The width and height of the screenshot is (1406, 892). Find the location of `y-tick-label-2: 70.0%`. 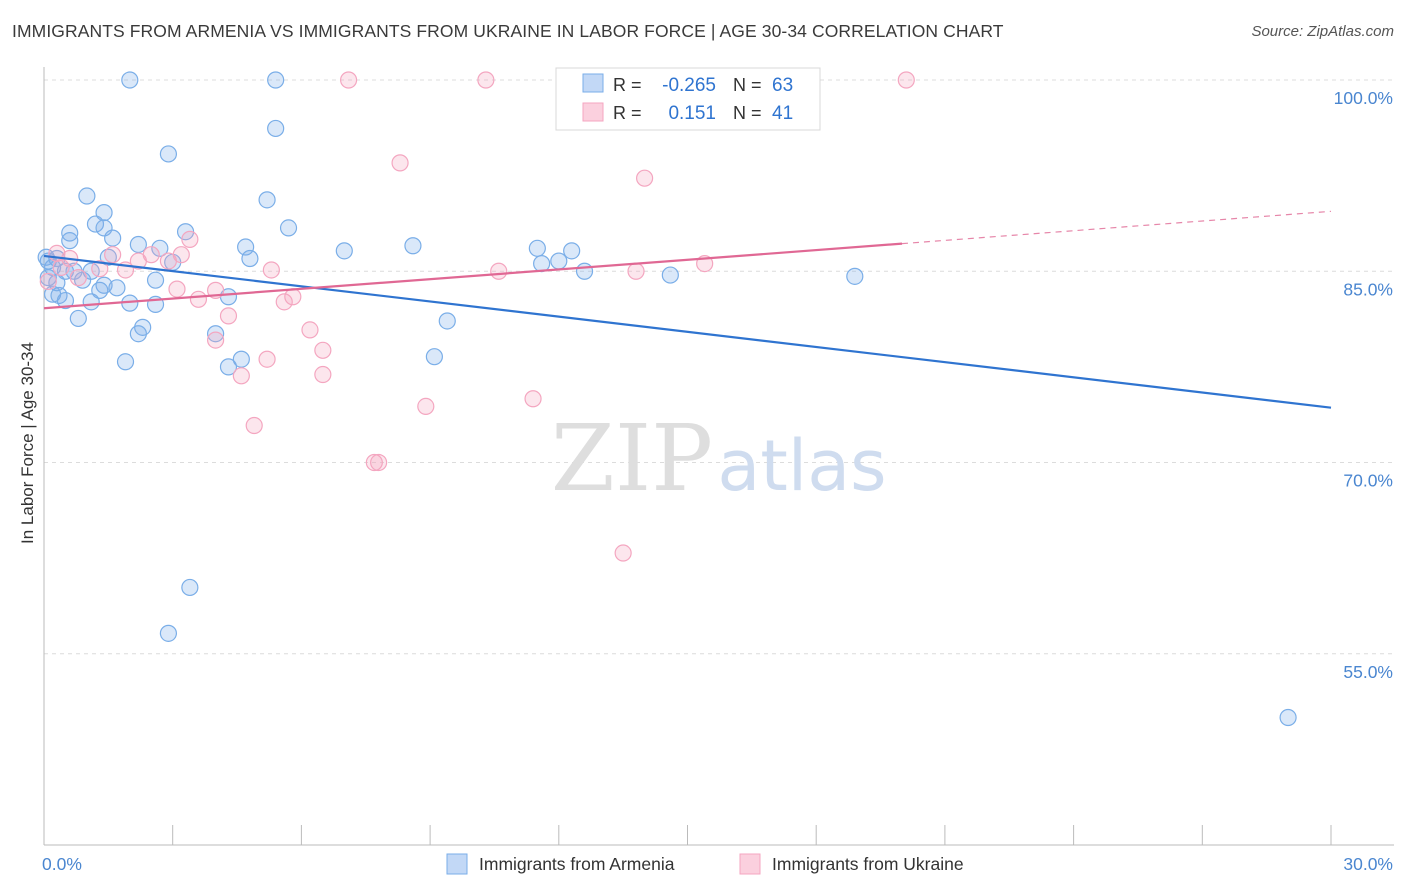

y-tick-label-2: 70.0% is located at coordinates (1368, 481).